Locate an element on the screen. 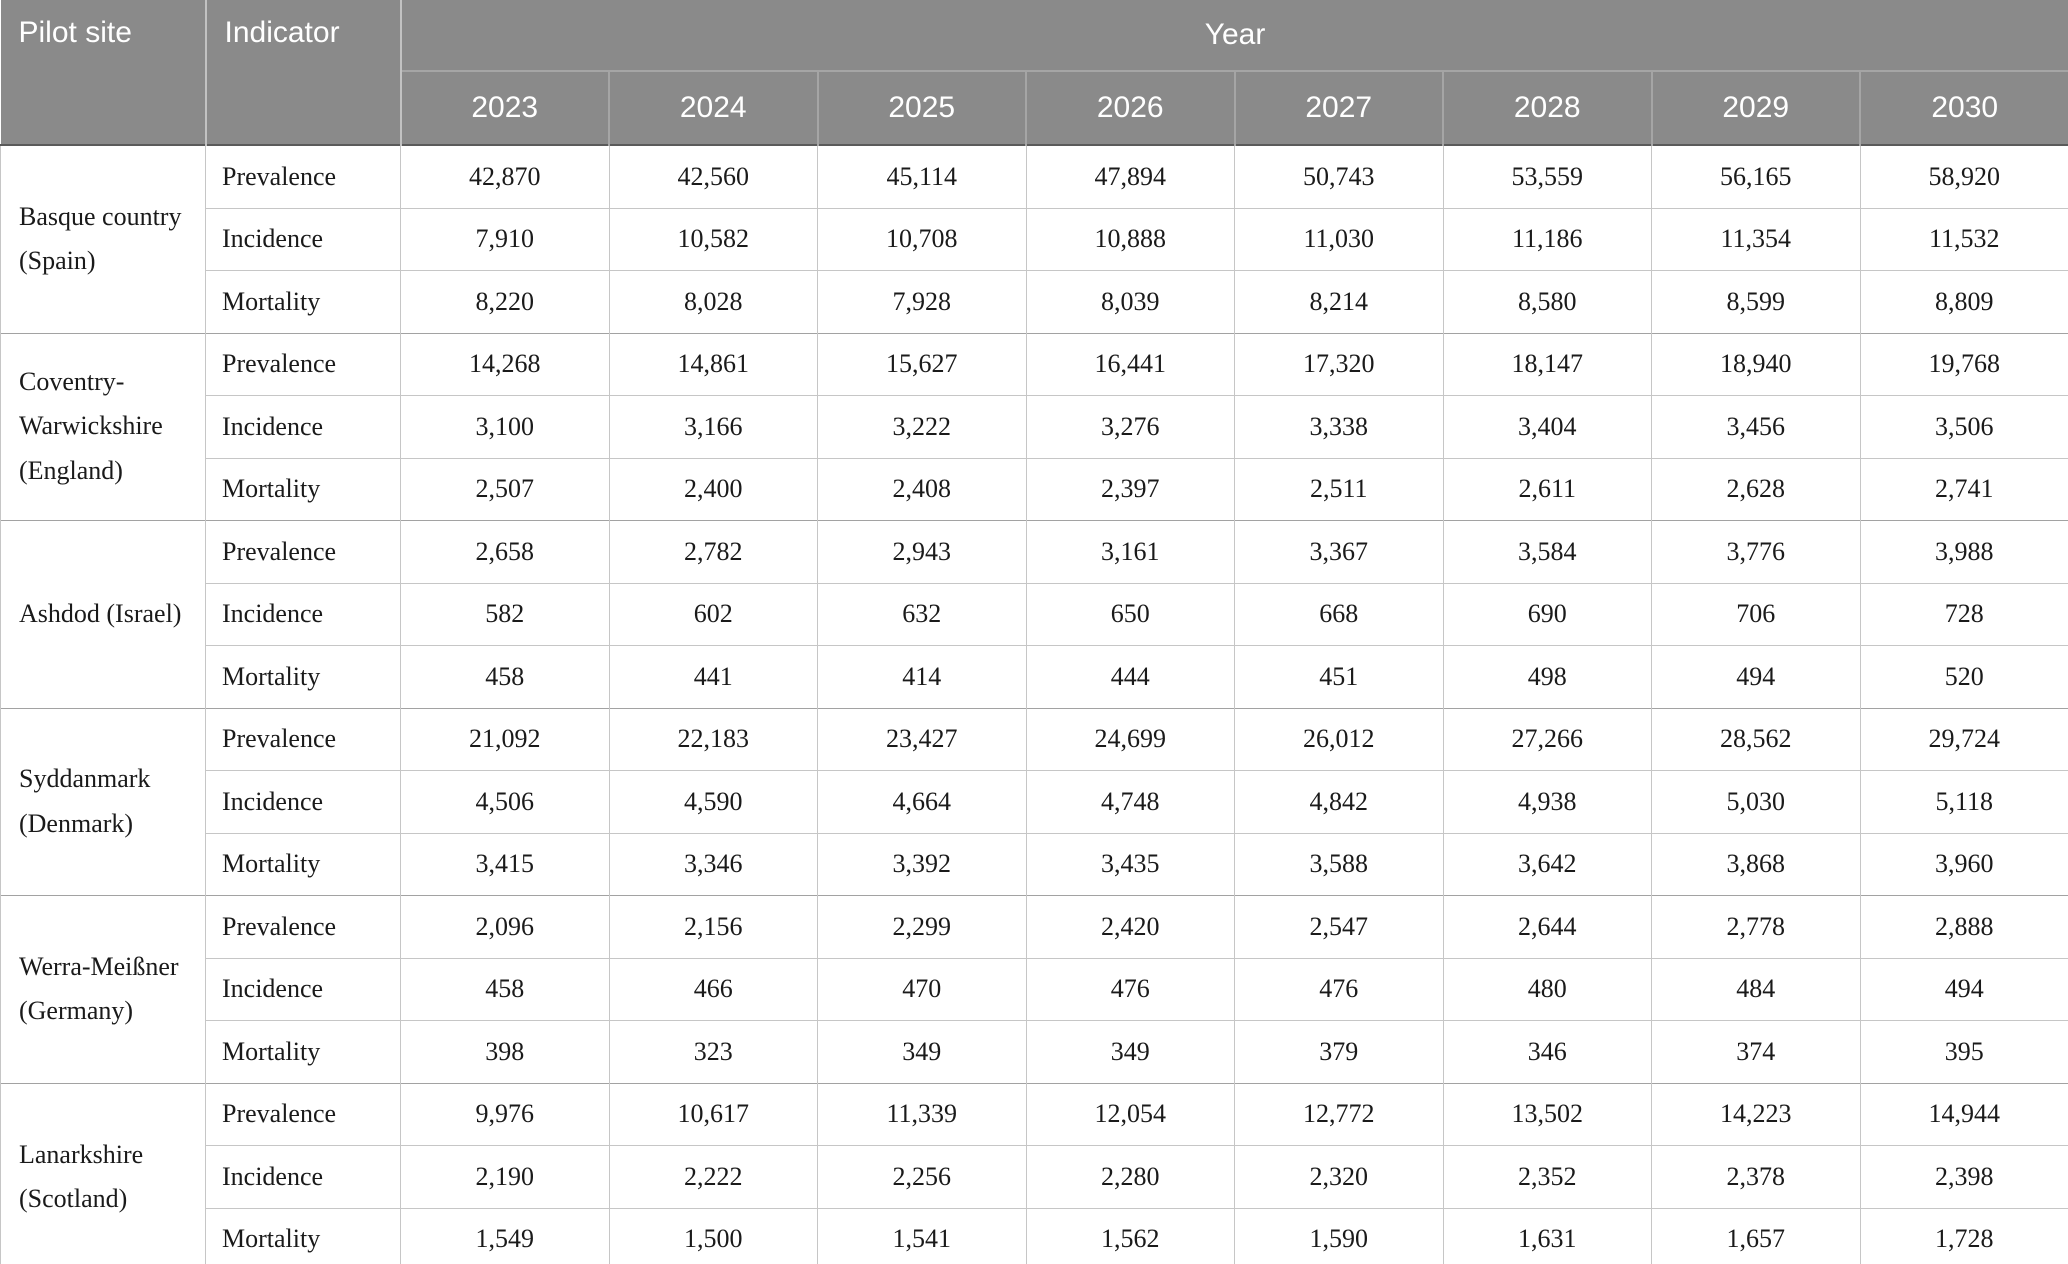 This screenshot has height=1264, width=2068. value-cell: 17,320 is located at coordinates (1339, 364).